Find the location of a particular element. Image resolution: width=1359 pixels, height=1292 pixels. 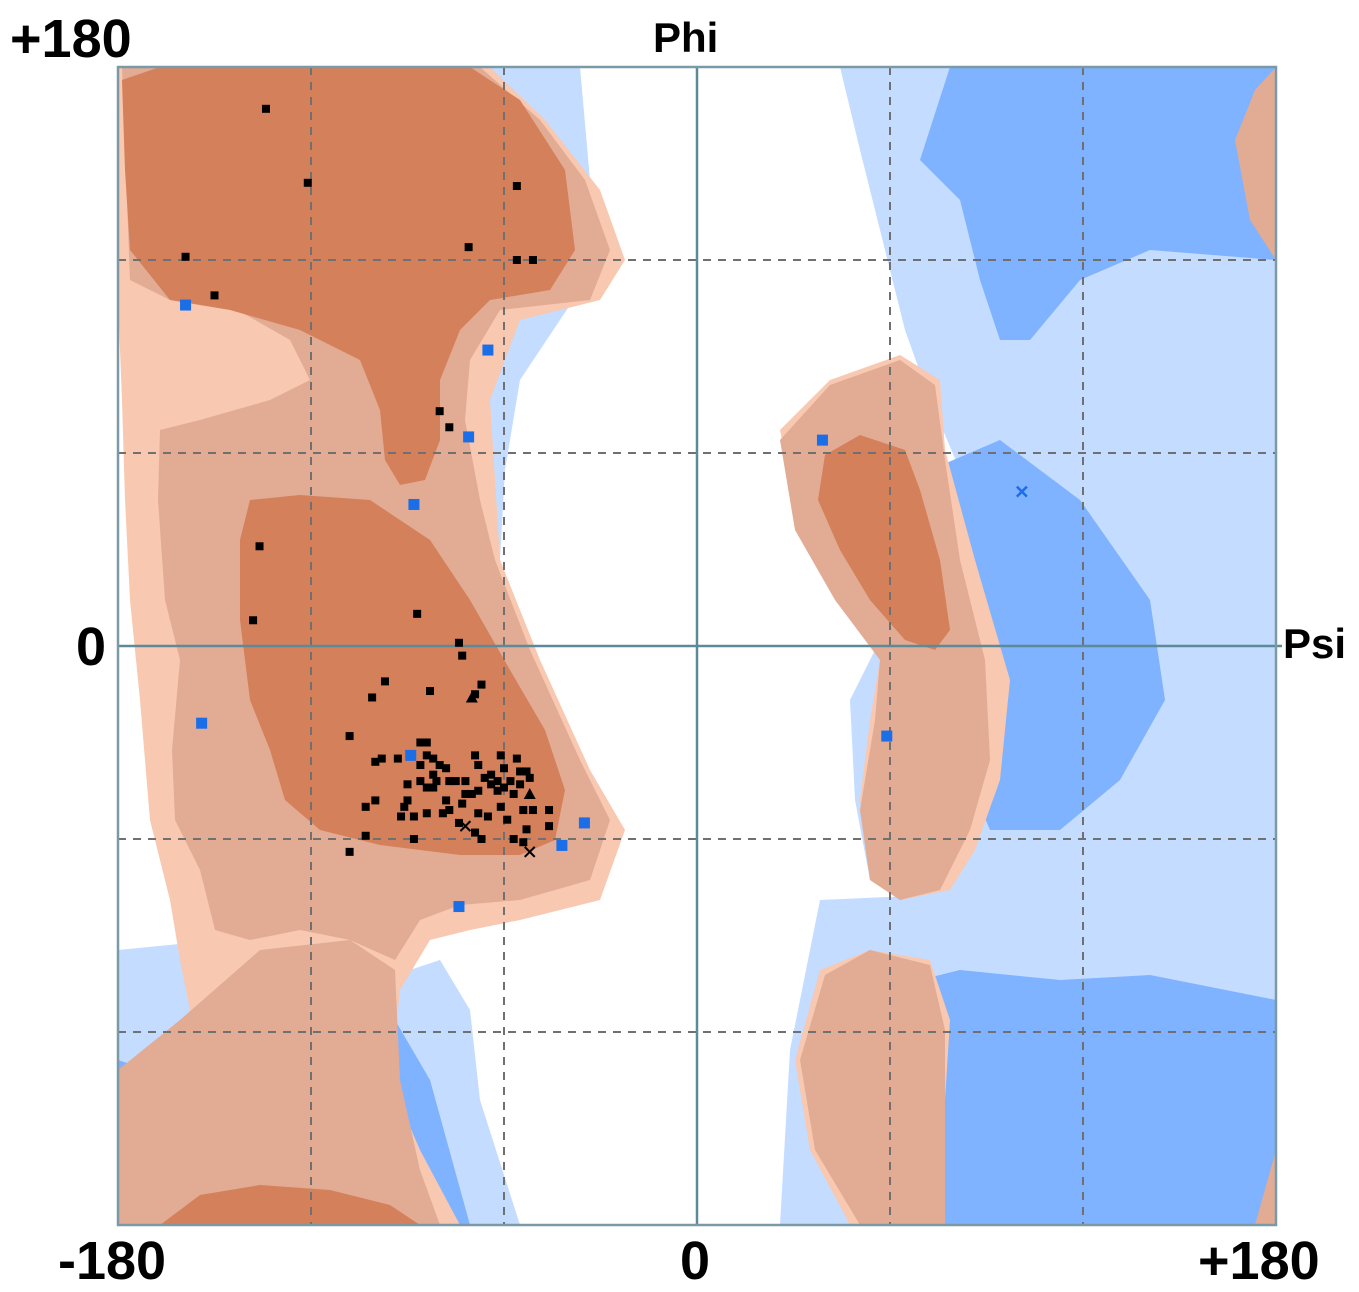

psi-axis-label: Psi is located at coordinates (1315, 643).